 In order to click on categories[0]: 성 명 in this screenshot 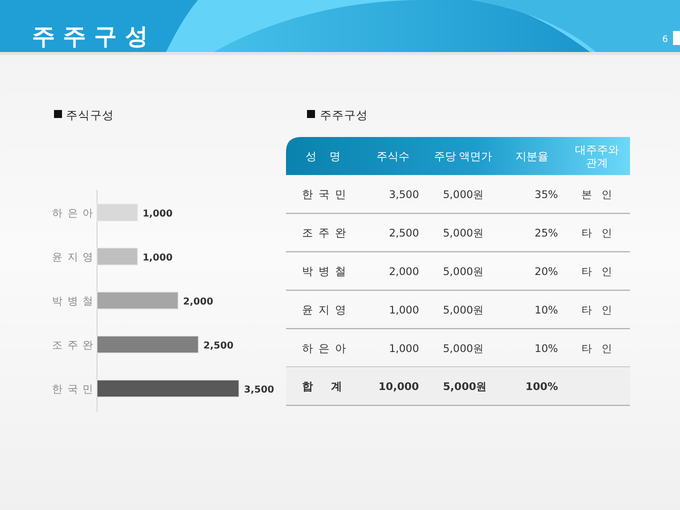, I will do `click(323, 156)`.